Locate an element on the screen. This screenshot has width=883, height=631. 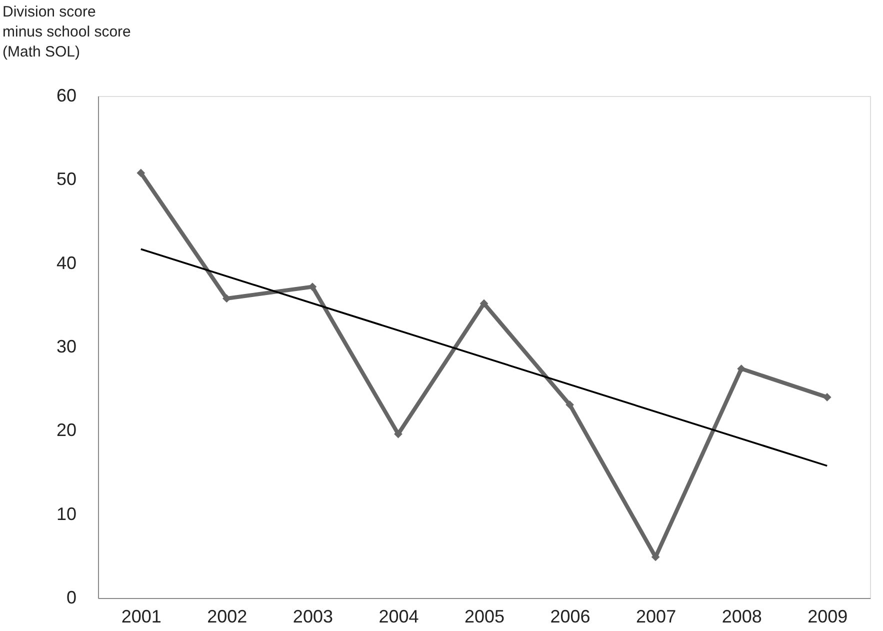
y-tick-label: 10 is located at coordinates (66, 514).